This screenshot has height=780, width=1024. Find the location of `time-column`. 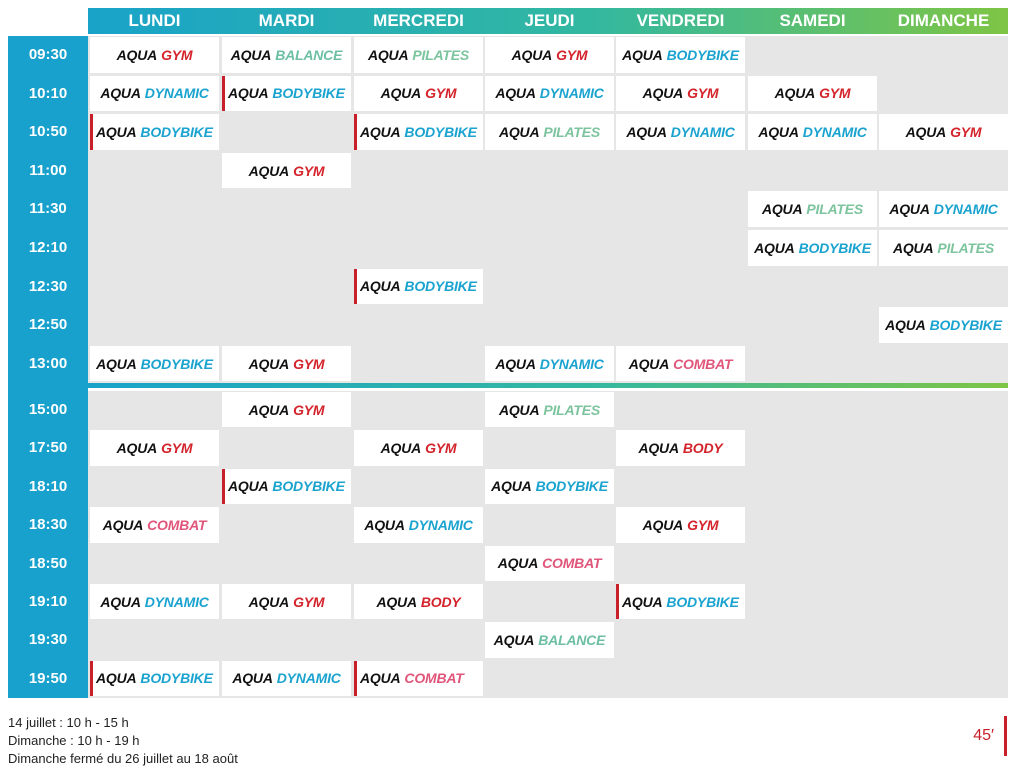

time-column is located at coordinates (48, 367).